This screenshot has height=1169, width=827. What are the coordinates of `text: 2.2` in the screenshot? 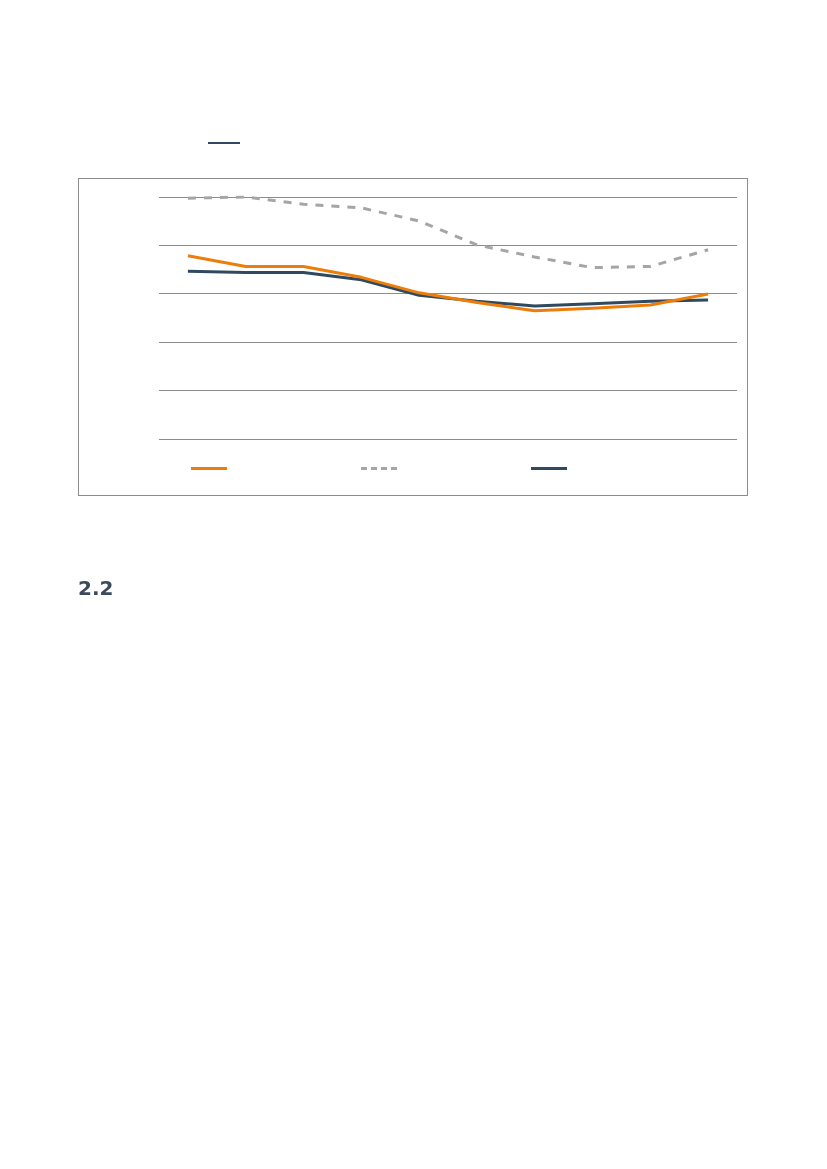 It's located at (96, 588).